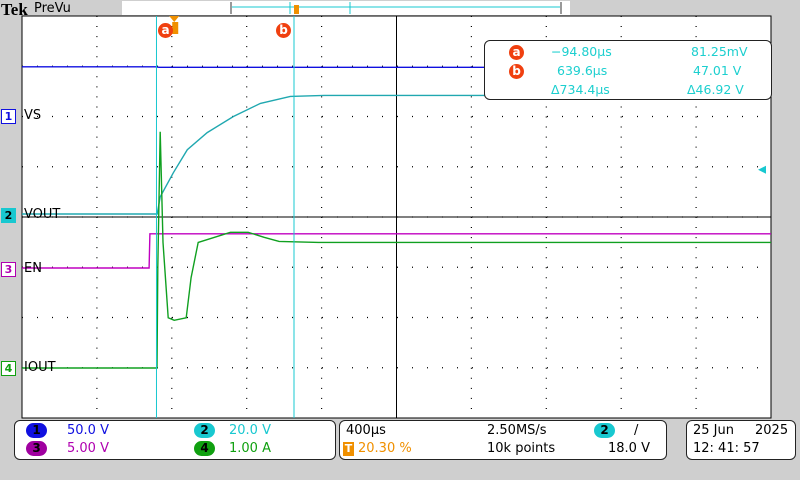 The height and width of the screenshot is (480, 800). What do you see at coordinates (561, 8) in the screenshot?
I see `preview-bracket-right` at bounding box center [561, 8].